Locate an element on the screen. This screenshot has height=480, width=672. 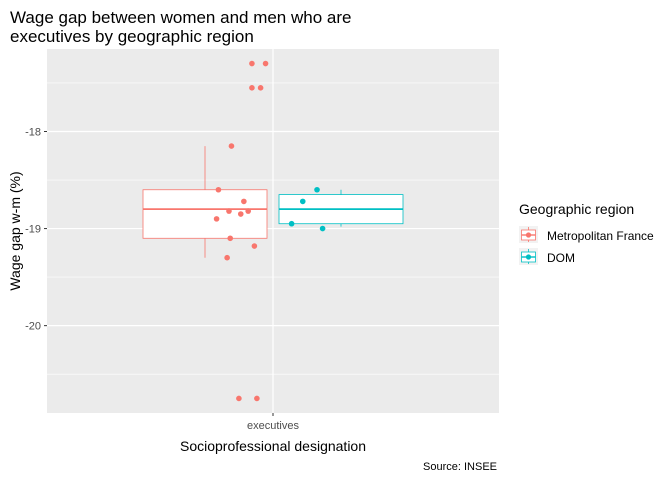
y-tick-label: -19 is located at coordinates (33, 230).